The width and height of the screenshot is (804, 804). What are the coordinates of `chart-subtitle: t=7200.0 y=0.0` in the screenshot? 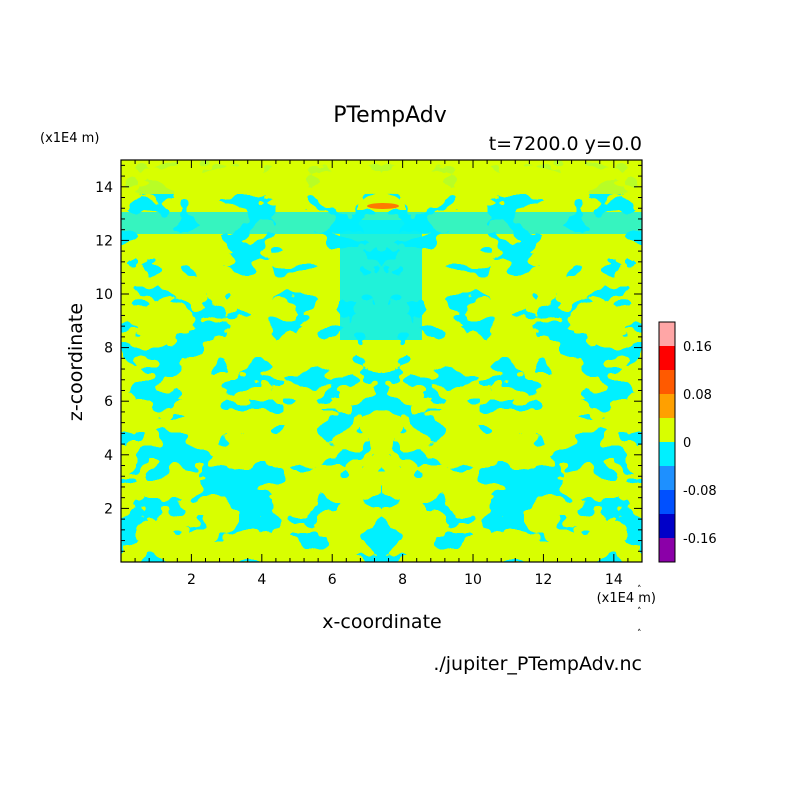 It's located at (565, 144).